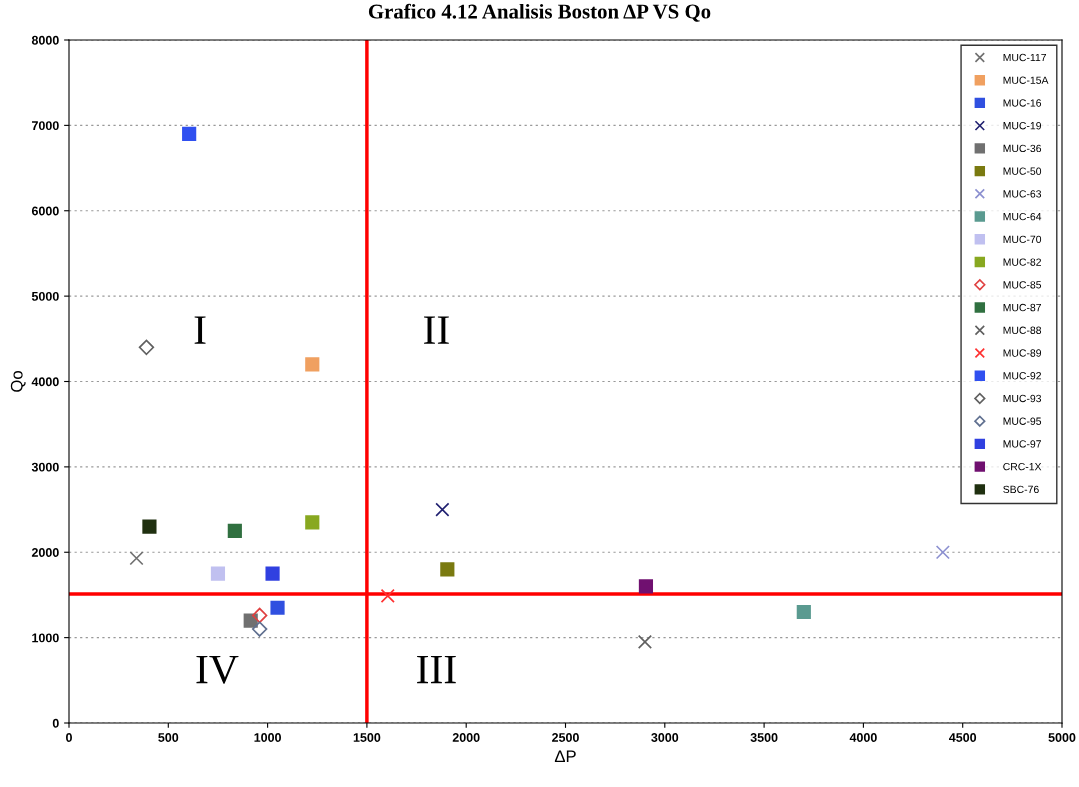  What do you see at coordinates (436, 330) in the screenshot?
I see `annotation: II` at bounding box center [436, 330].